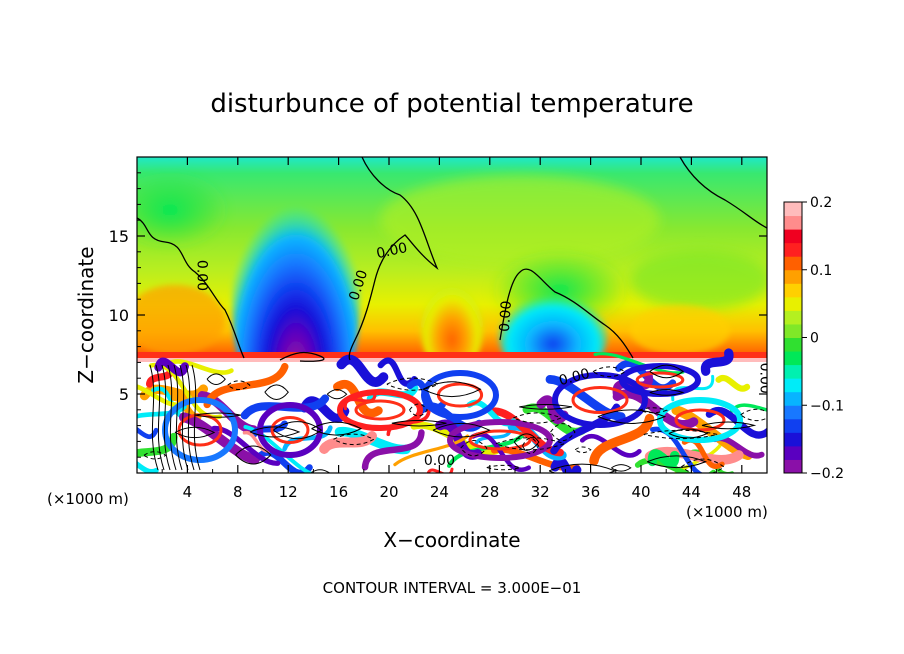 This screenshot has width=904, height=654. What do you see at coordinates (540, 492) in the screenshot?
I see `x-tick-label: 32` at bounding box center [540, 492].